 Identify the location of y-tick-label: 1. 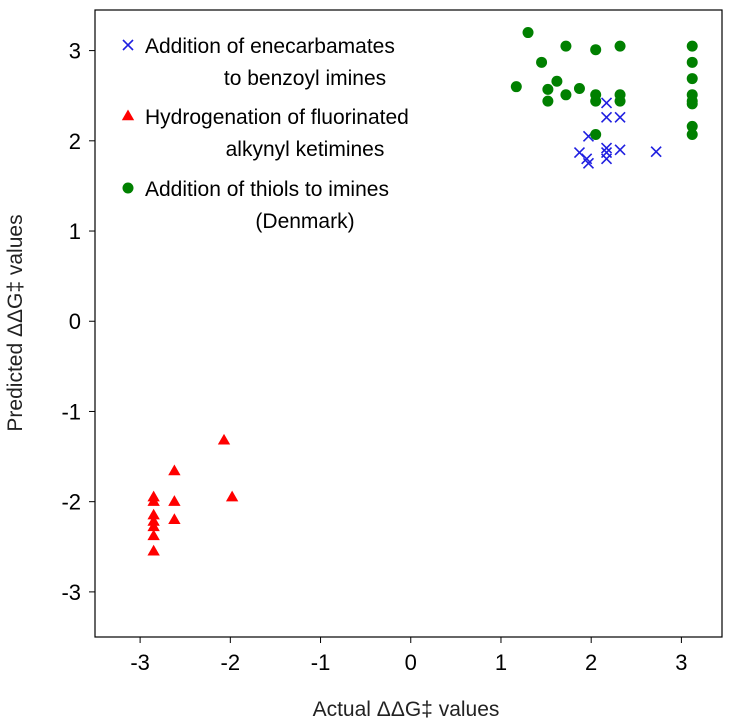
(75, 231).